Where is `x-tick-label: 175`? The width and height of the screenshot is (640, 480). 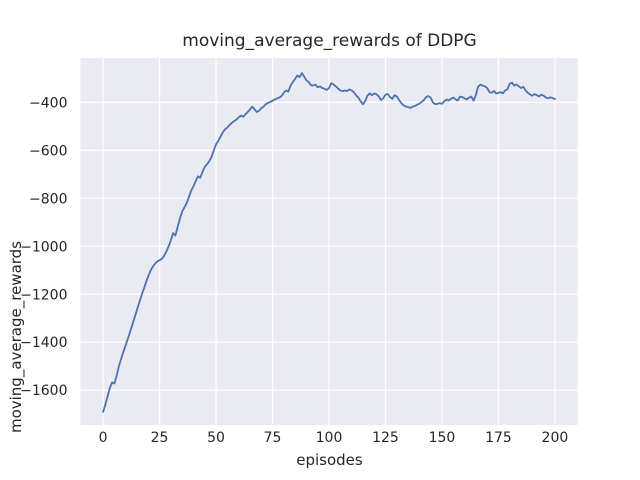
x-tick-label: 175 is located at coordinates (498, 438).